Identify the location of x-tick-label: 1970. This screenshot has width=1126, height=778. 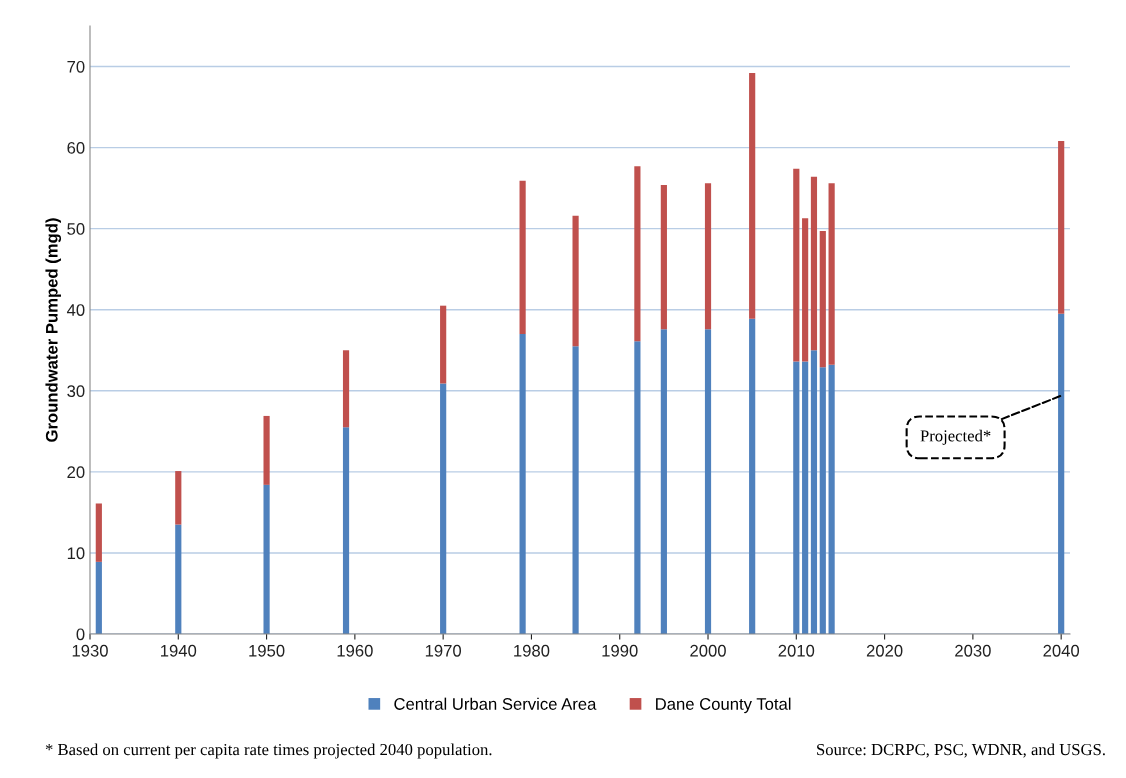
(443, 650).